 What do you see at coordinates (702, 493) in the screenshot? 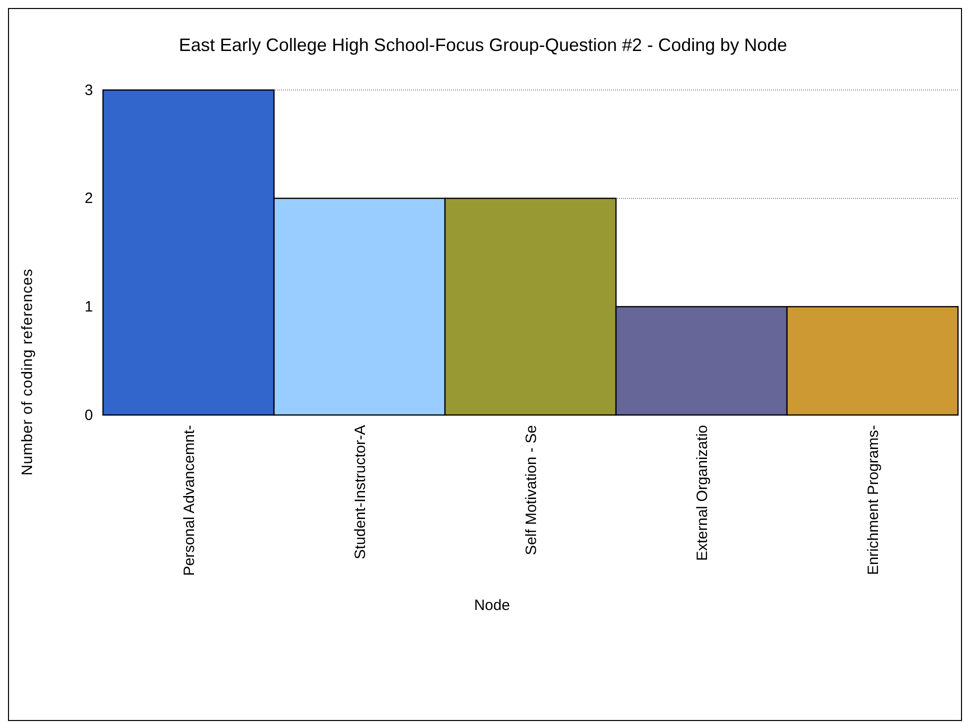
I see `x-tick-label: External Organizatio` at bounding box center [702, 493].